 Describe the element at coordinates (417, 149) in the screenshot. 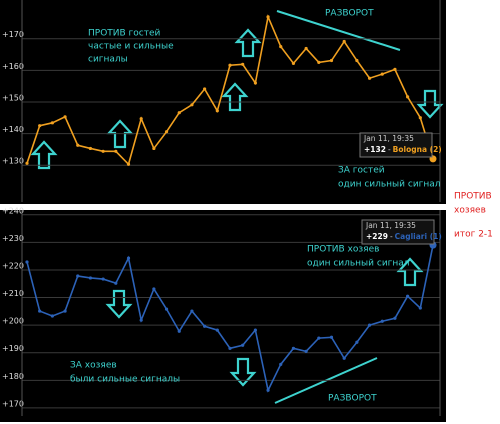

I see `tooltip-name: Bologna (2)` at that location.